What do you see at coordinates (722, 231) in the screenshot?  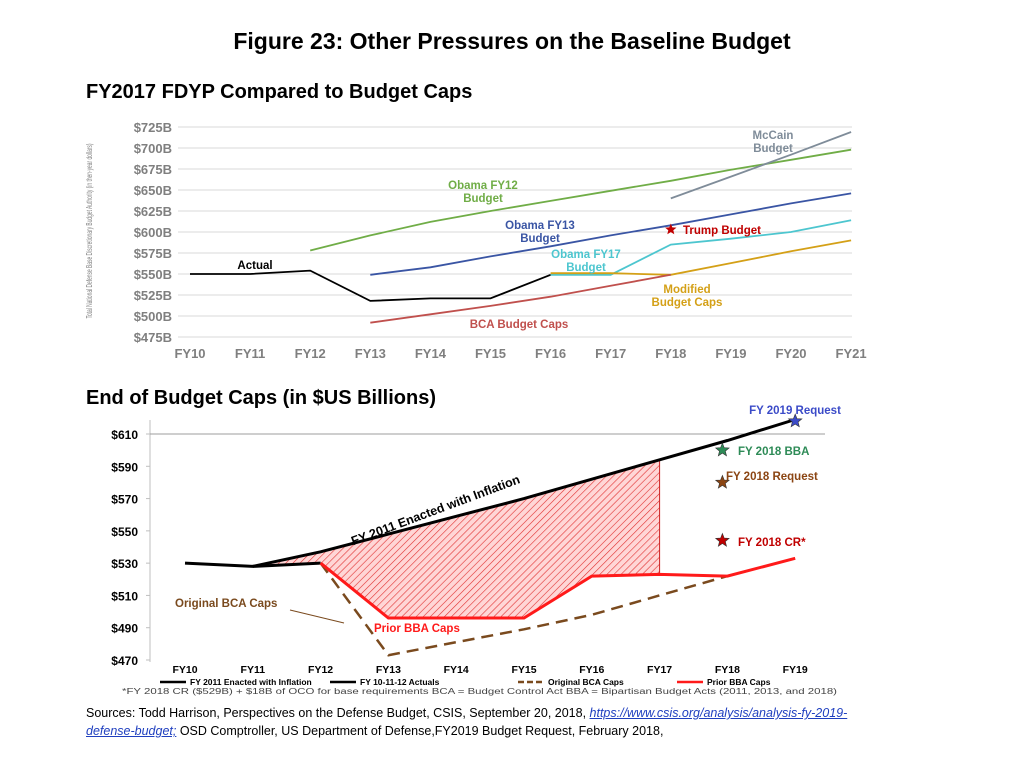 I see `series-annotation: Trump Budget` at bounding box center [722, 231].